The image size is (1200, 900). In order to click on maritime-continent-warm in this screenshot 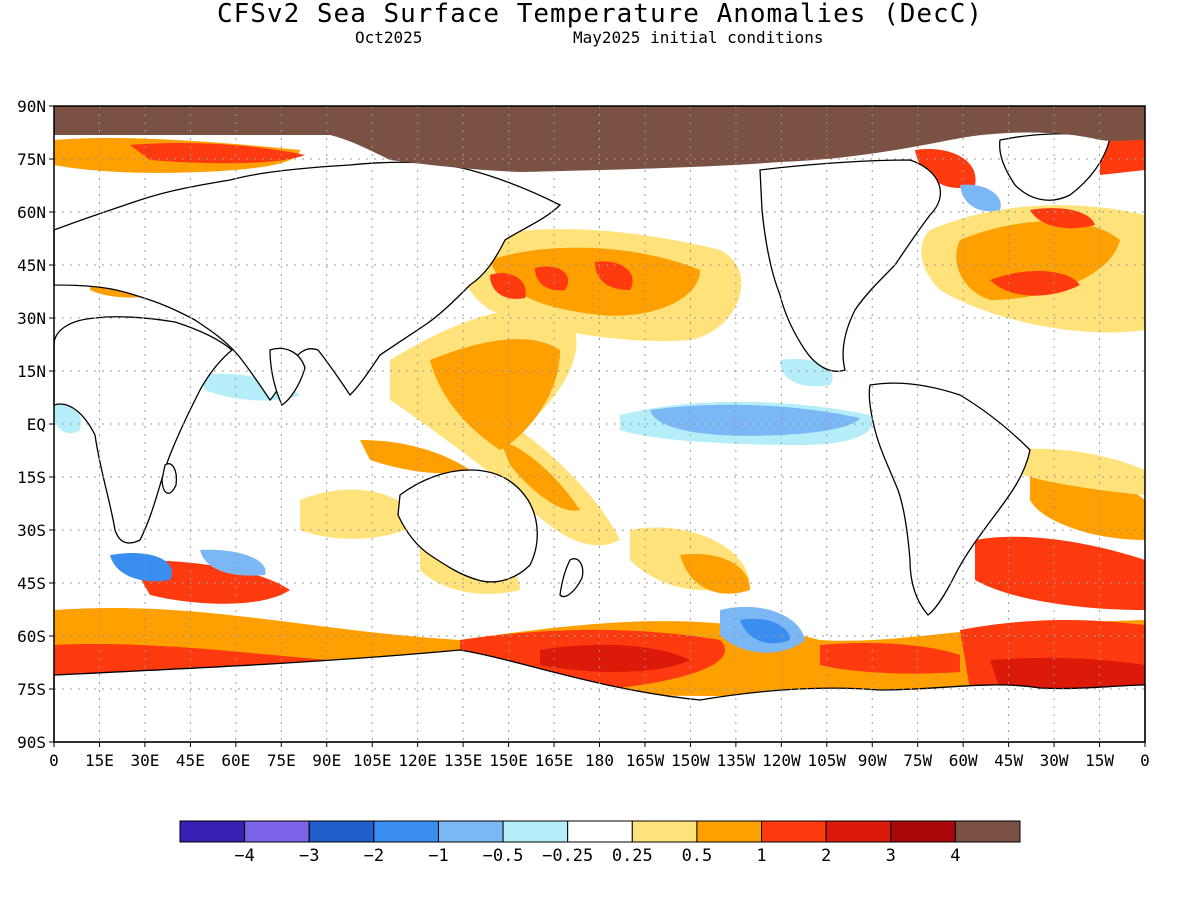, I will do `click(415, 457)`.